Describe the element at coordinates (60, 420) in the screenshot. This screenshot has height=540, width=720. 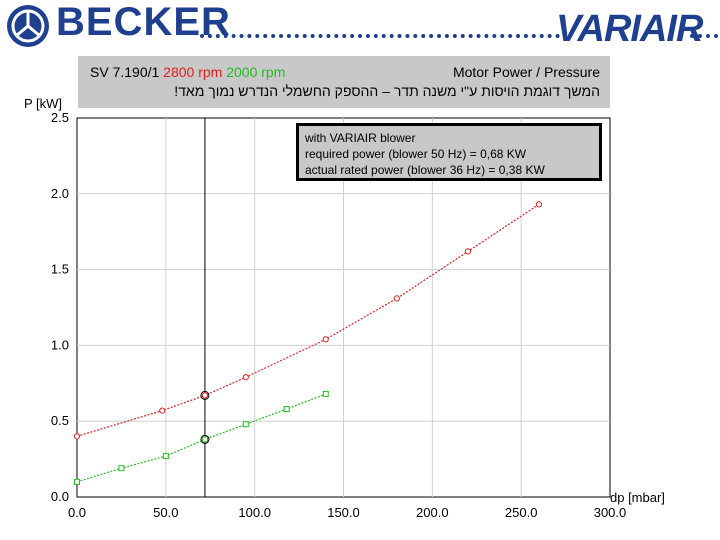
I see `y-tick-label: 0.5` at that location.